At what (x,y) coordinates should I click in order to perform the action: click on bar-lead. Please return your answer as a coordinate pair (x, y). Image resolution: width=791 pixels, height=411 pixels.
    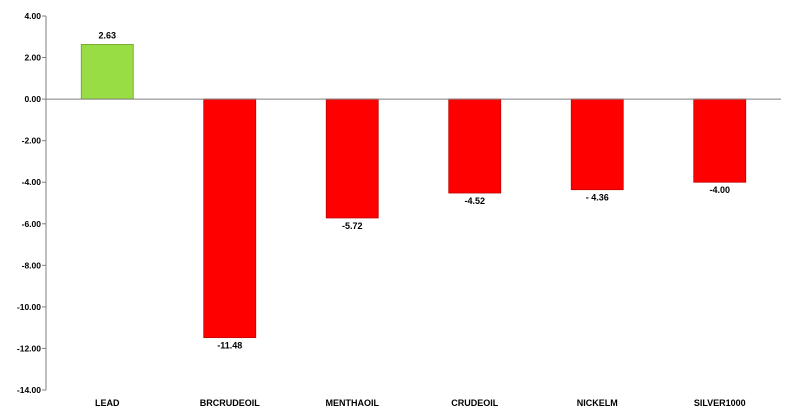
    Looking at the image, I should click on (107, 72).